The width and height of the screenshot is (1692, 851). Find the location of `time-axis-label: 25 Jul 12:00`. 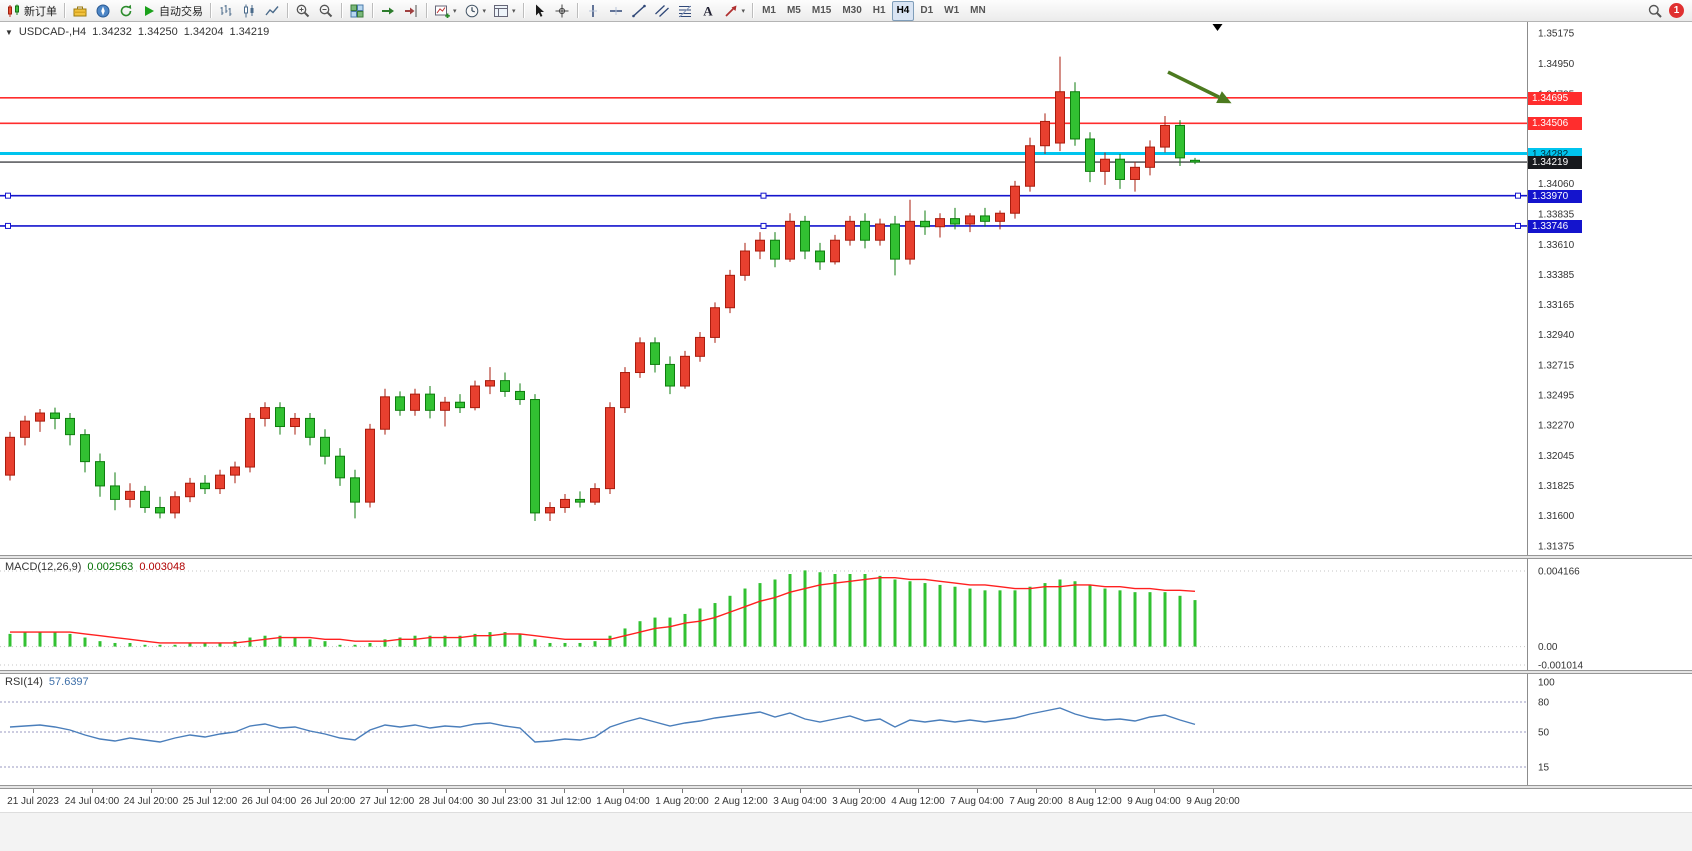

time-axis-label: 25 Jul 12:00 is located at coordinates (210, 801).